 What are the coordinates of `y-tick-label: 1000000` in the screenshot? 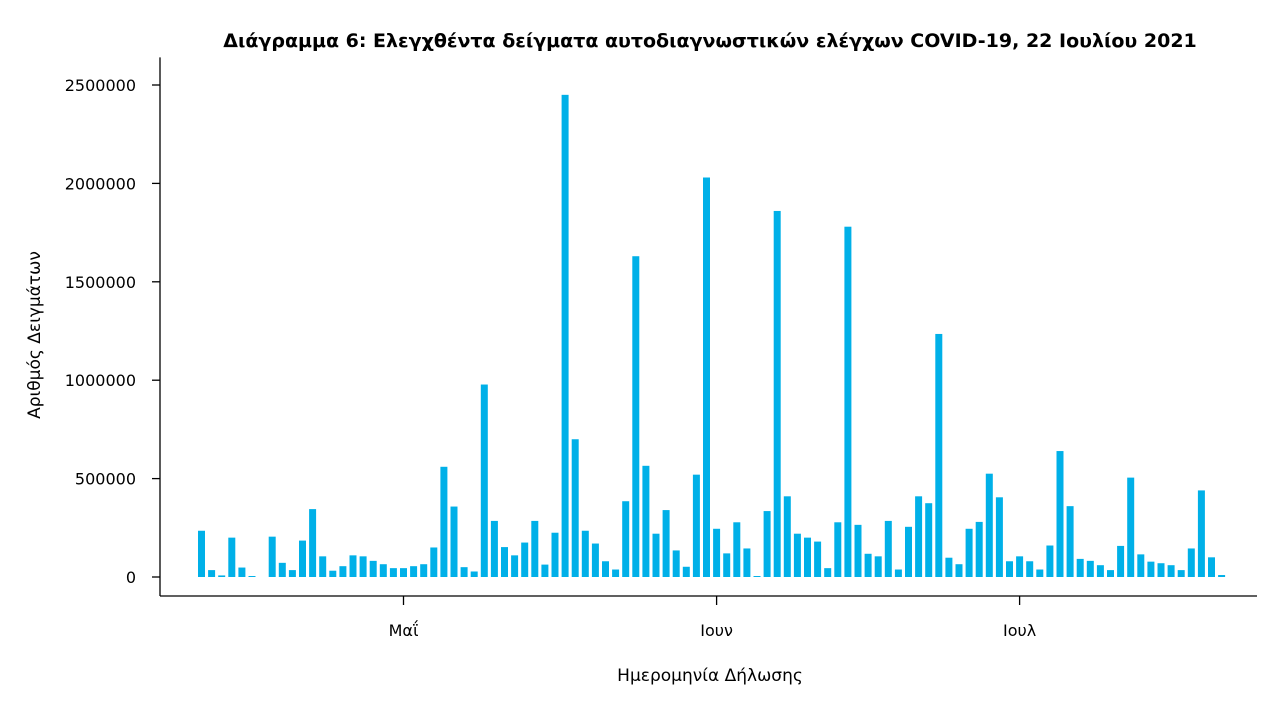 It's located at (100, 380).